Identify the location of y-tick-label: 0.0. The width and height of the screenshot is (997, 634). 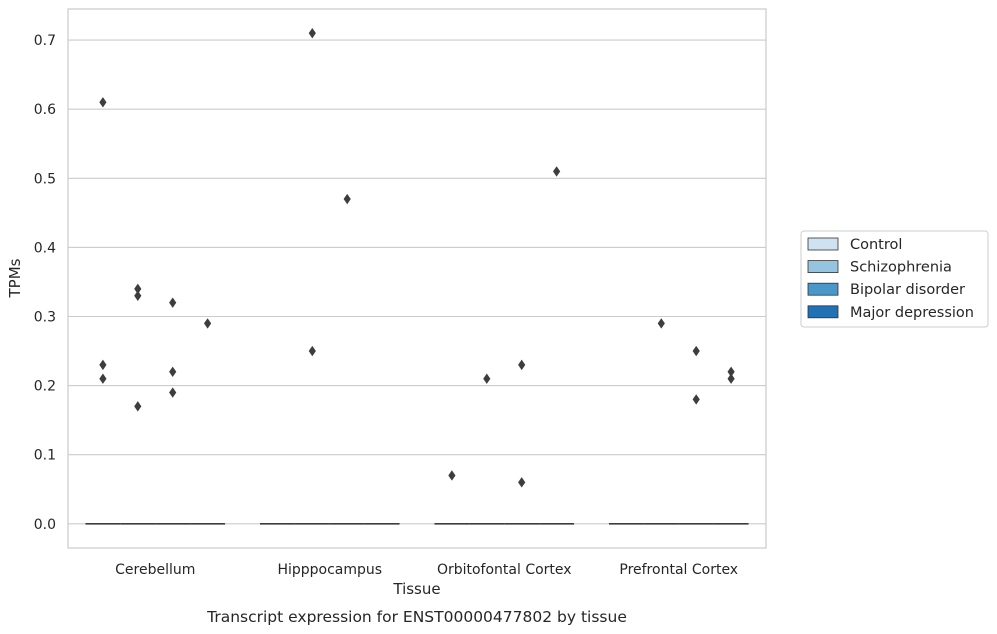
(45, 525).